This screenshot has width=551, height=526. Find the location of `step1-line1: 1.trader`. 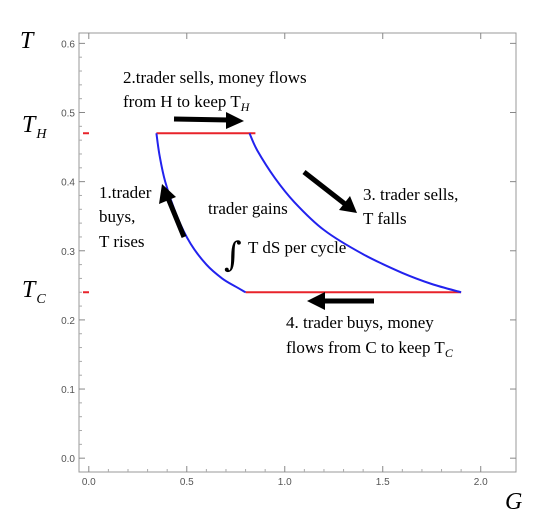

step1-line1: 1.trader is located at coordinates (125, 192).